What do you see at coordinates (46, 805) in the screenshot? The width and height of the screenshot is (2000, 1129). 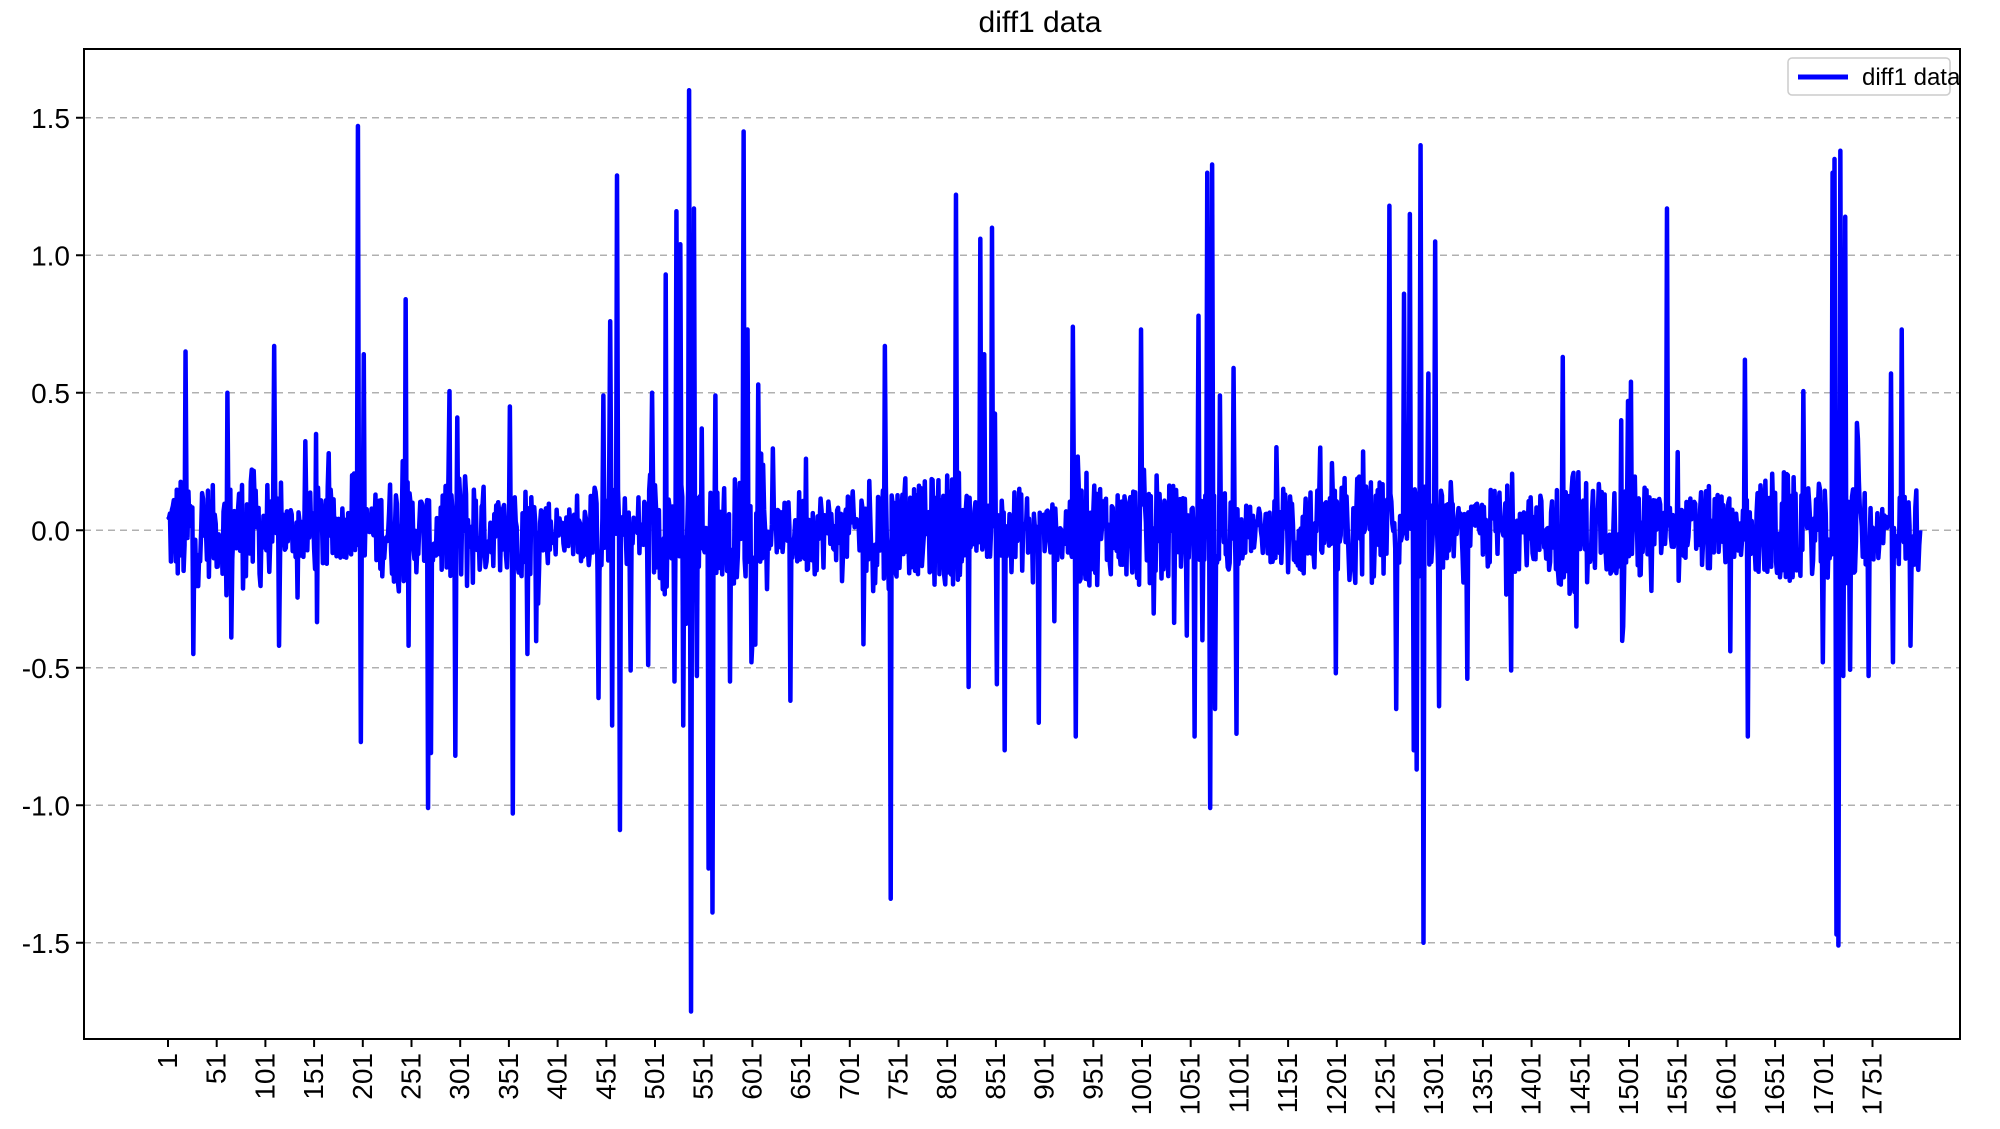 I see `y-tick-label: -1.0` at bounding box center [46, 805].